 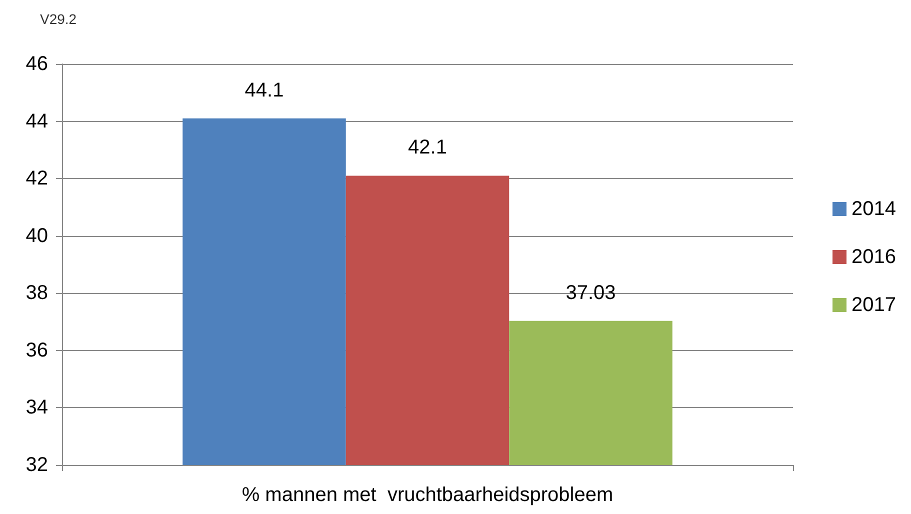 I want to click on data-label: 42.1, so click(x=427, y=147).